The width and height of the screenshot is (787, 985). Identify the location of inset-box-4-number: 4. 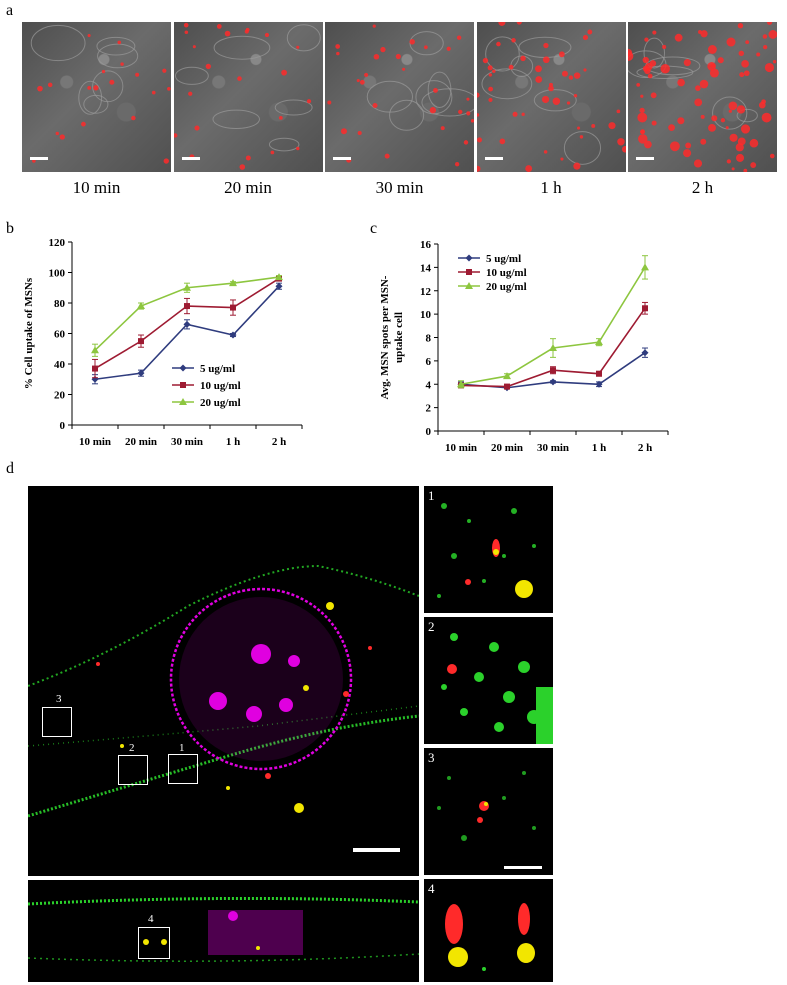
(151, 919).